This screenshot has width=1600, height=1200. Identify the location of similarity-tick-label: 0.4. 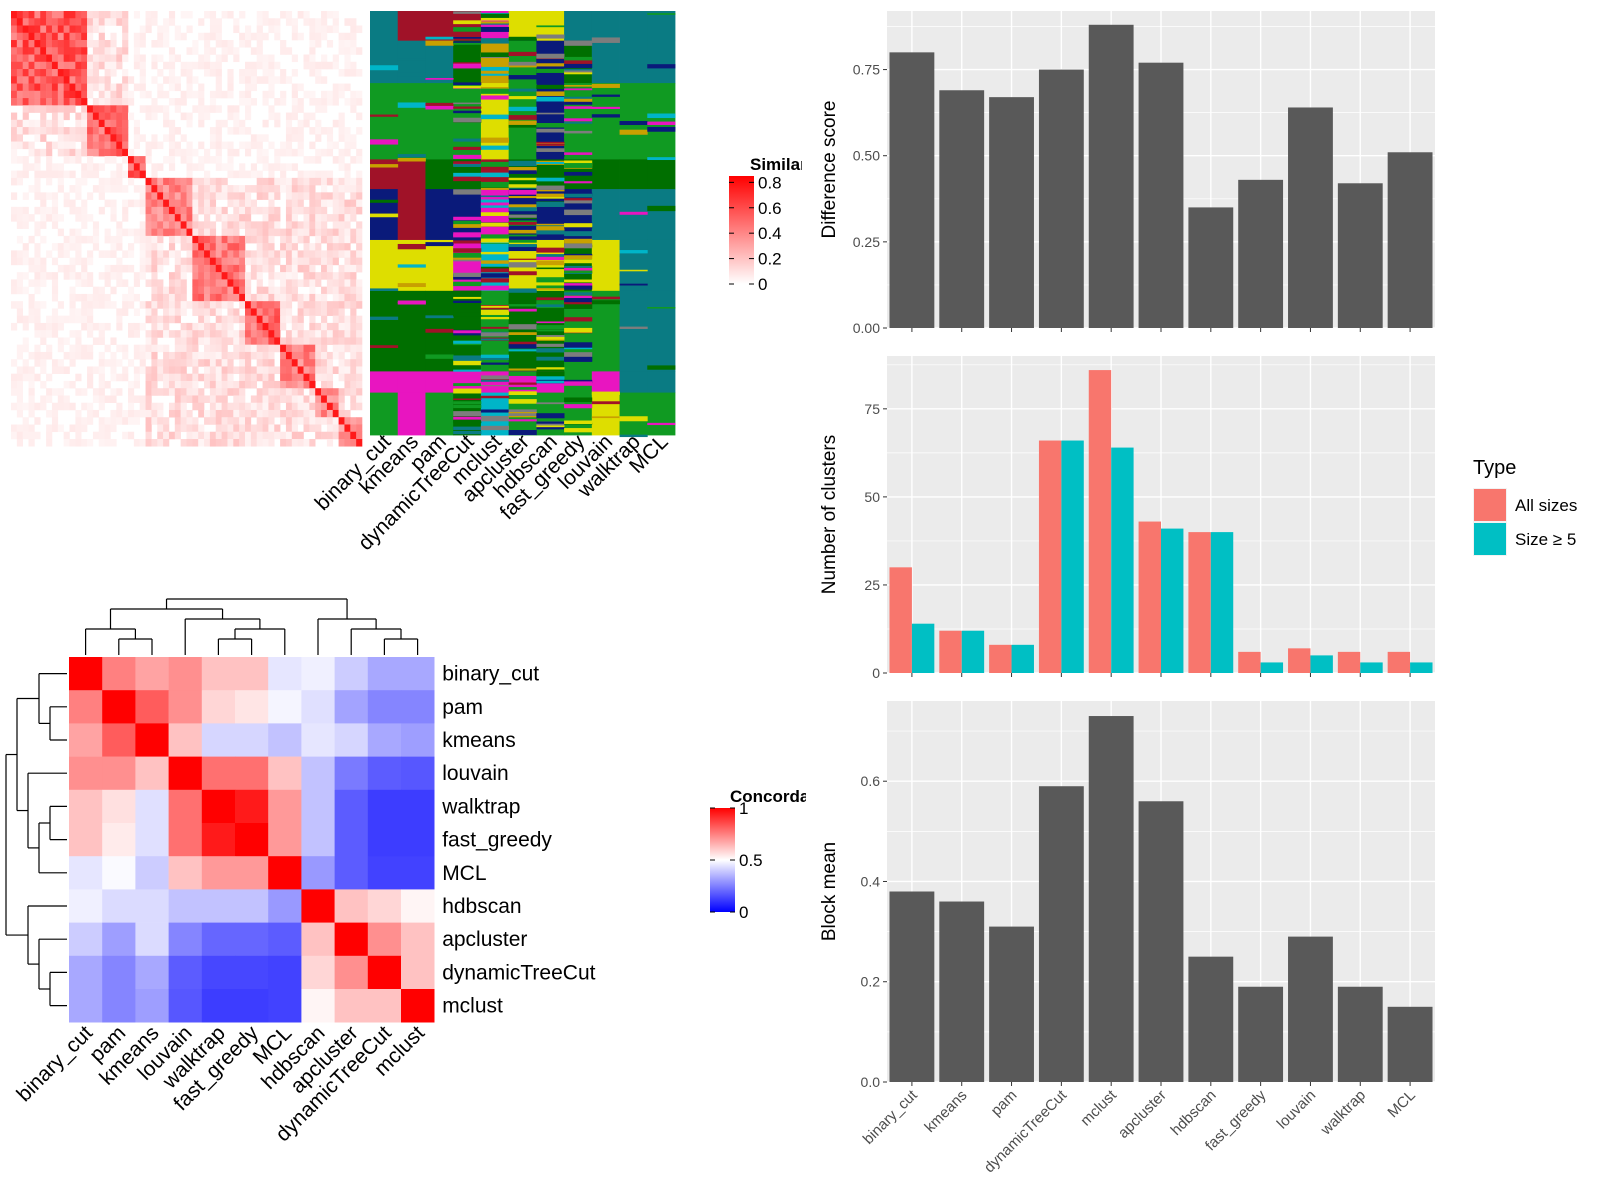
(770, 233).